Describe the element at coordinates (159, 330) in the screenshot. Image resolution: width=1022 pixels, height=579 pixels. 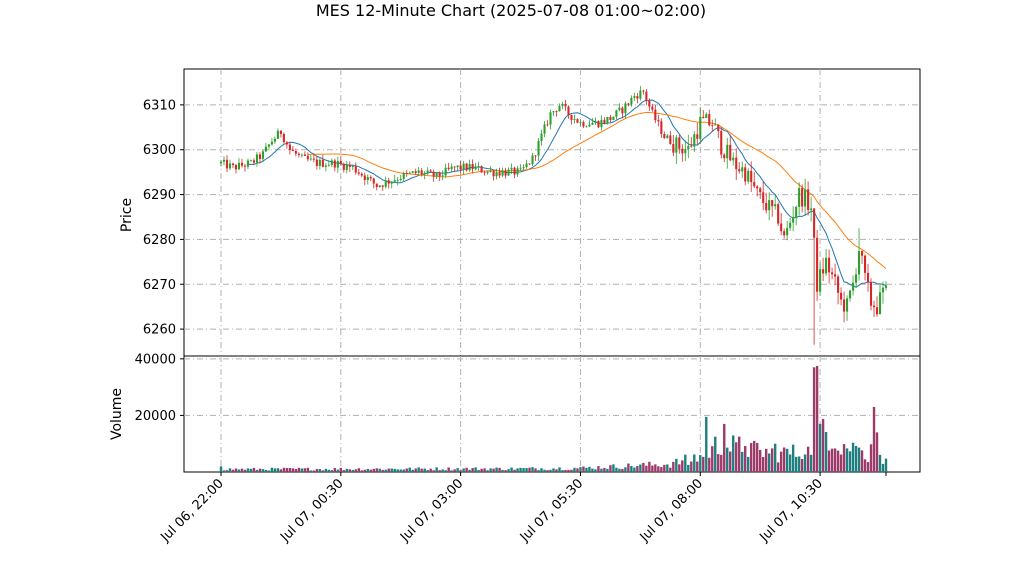
I see `price-tick-label: 6260` at that location.